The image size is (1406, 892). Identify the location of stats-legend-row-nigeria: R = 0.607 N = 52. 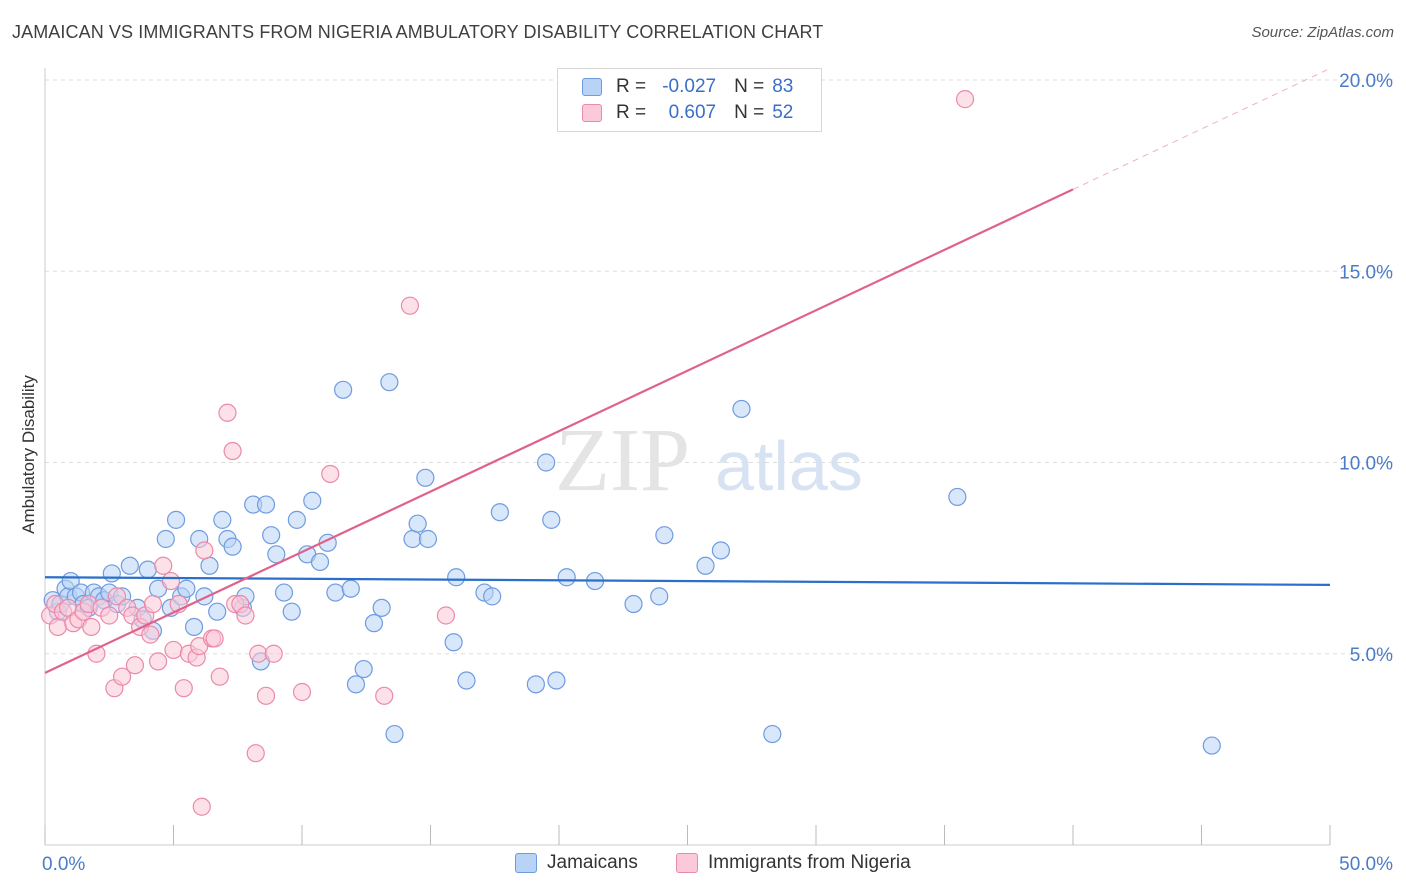
(687, 113).